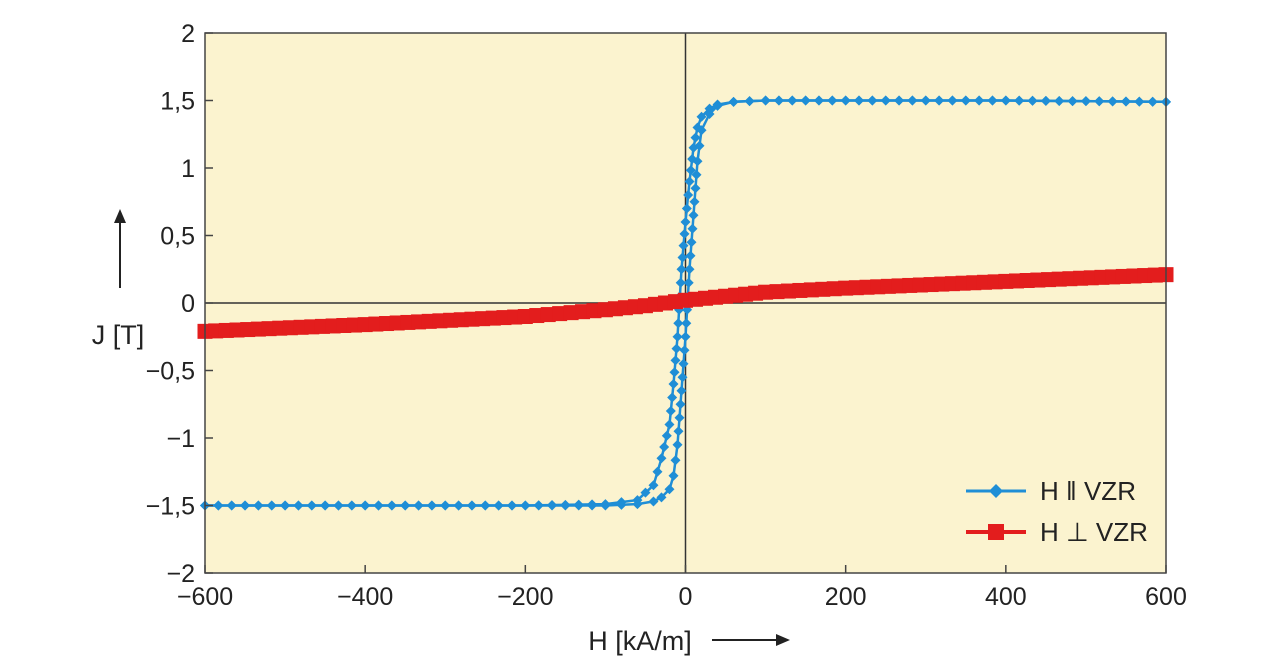 This screenshot has height=668, width=1280. What do you see at coordinates (177, 237) in the screenshot?
I see `y-tick-label: 0,5` at bounding box center [177, 237].